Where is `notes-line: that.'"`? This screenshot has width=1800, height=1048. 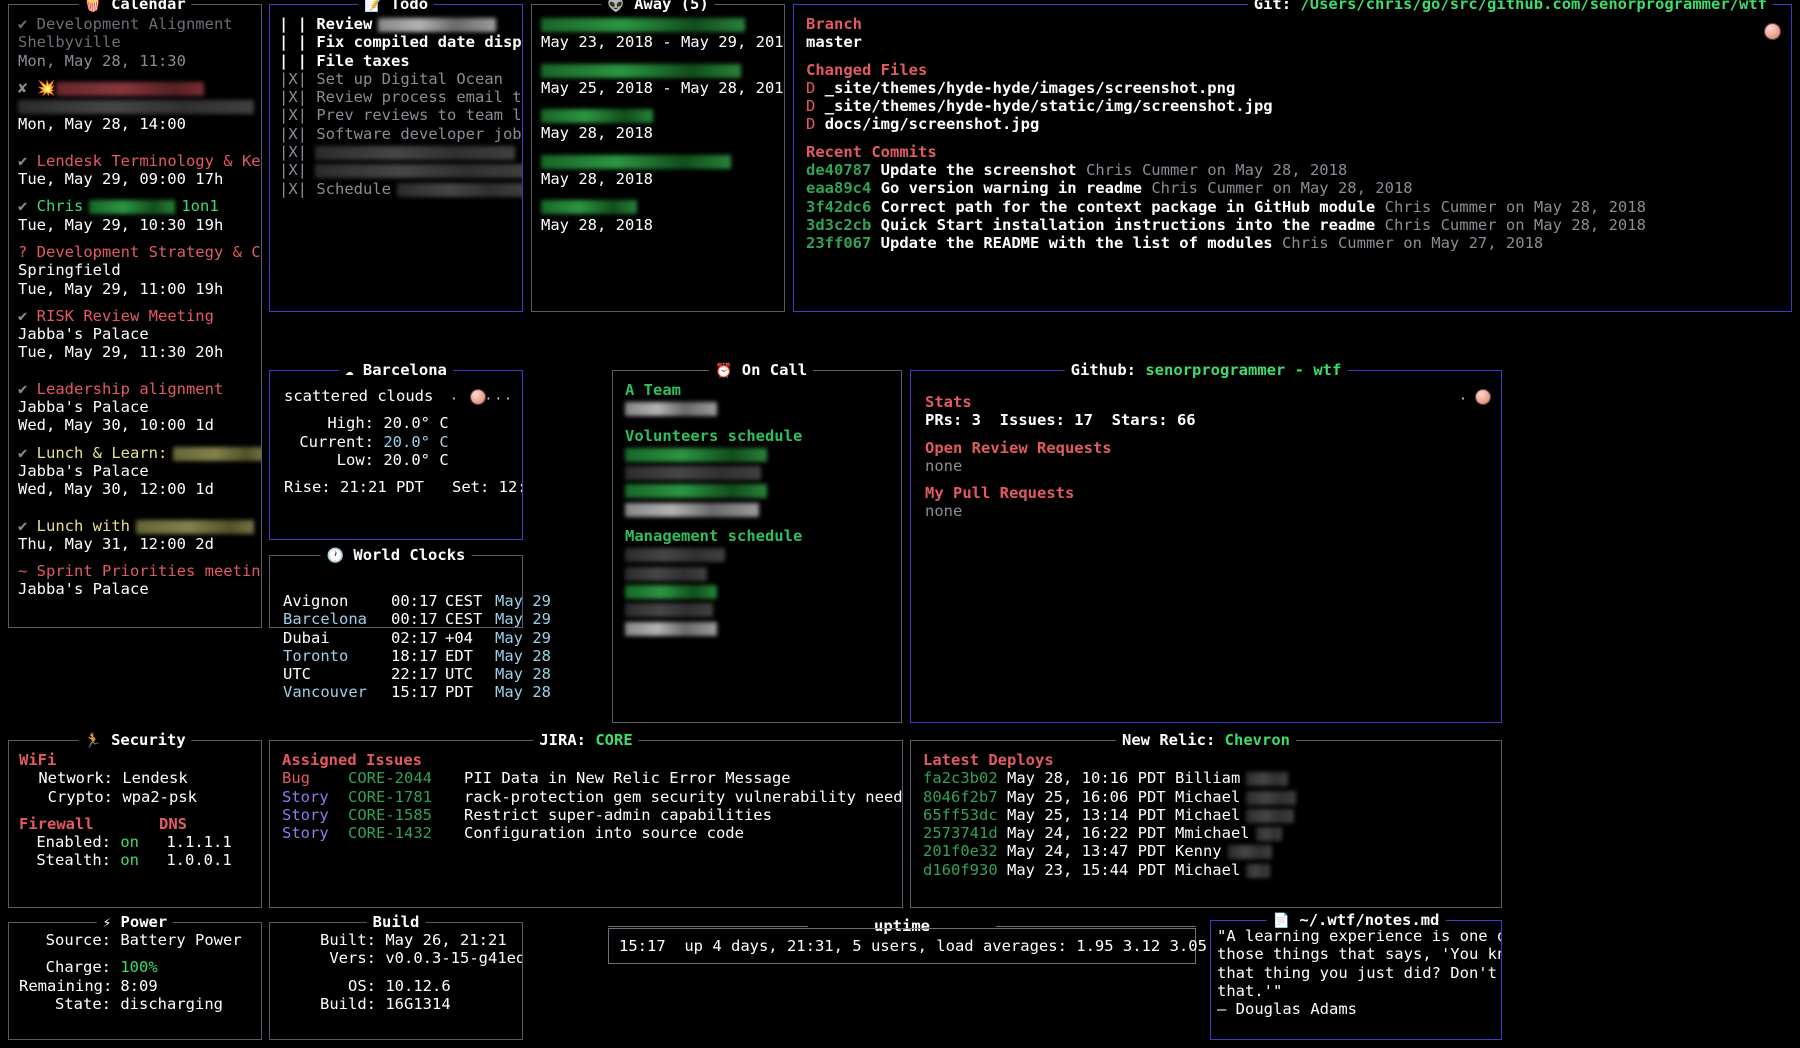
notes-line: that.'" is located at coordinates (1250, 990).